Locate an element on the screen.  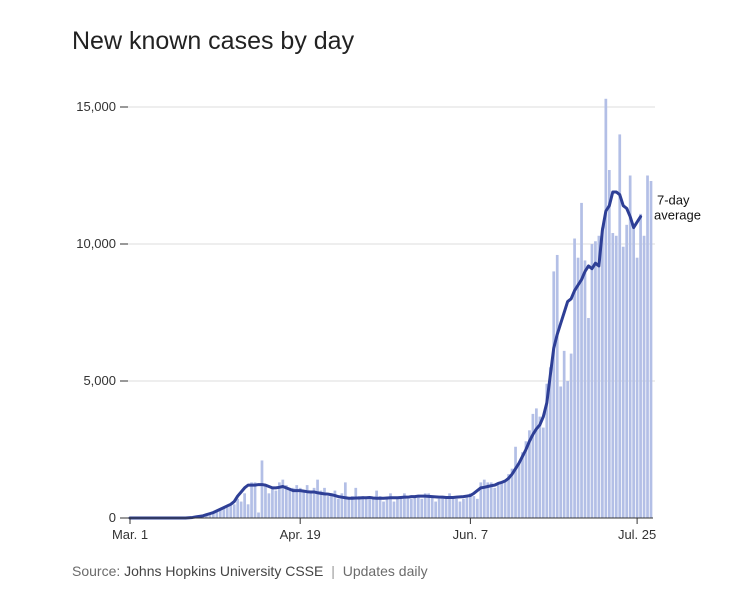
update-note: Updates daily is located at coordinates (385, 571).